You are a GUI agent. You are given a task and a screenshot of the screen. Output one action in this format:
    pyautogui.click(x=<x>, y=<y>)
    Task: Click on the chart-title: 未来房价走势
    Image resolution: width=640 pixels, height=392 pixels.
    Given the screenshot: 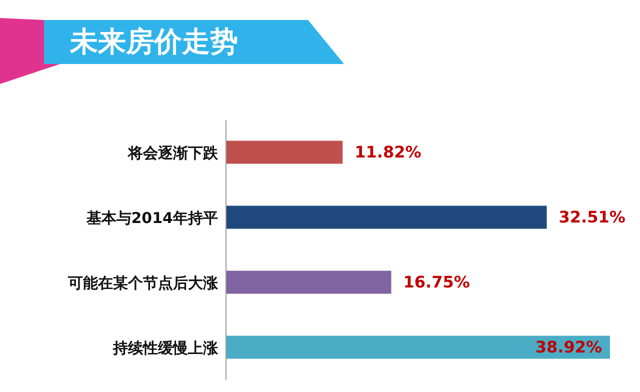 What is the action you would take?
    pyautogui.click(x=154, y=42)
    